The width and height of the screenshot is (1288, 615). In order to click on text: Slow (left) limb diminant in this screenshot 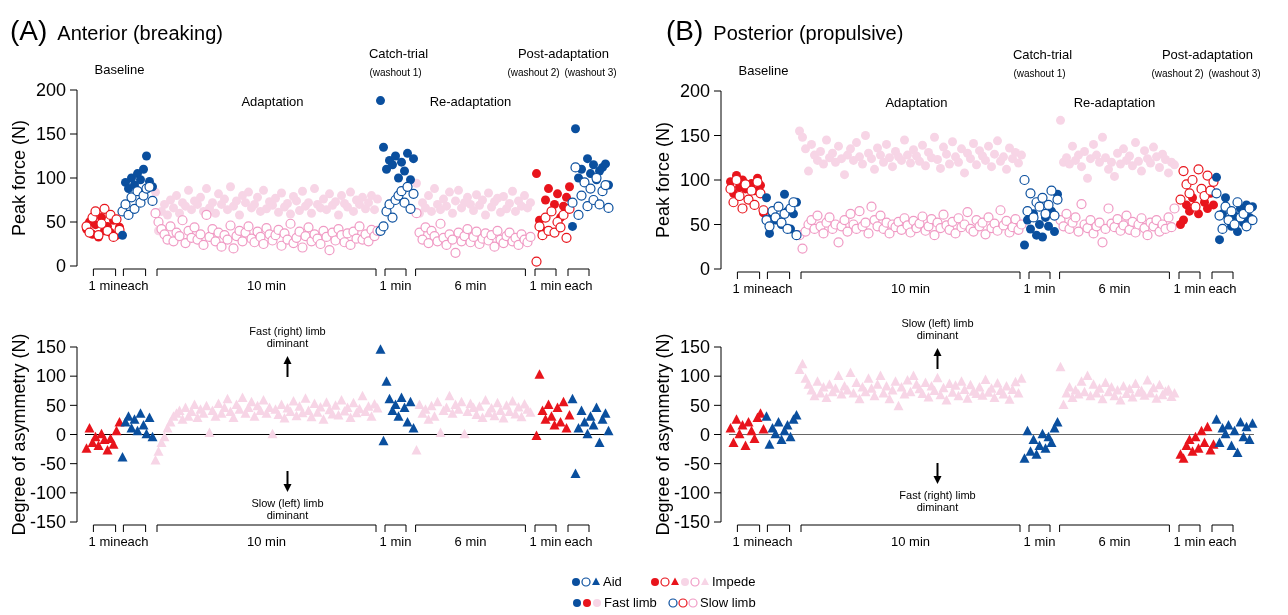, I will do `click(937, 329)`.